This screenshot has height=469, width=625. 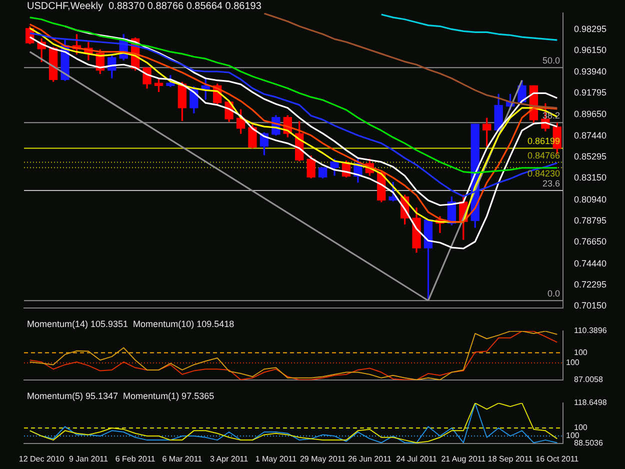 I want to click on annotation: 23.6, so click(x=551, y=183).